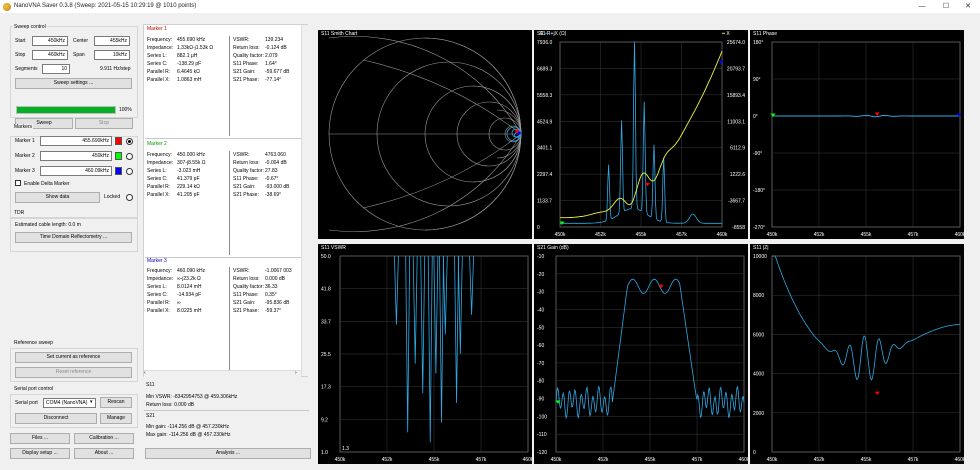 Image resolution: width=980 pixels, height=470 pixels. What do you see at coordinates (129, 141) in the screenshot?
I see `marker1-radio` at bounding box center [129, 141].